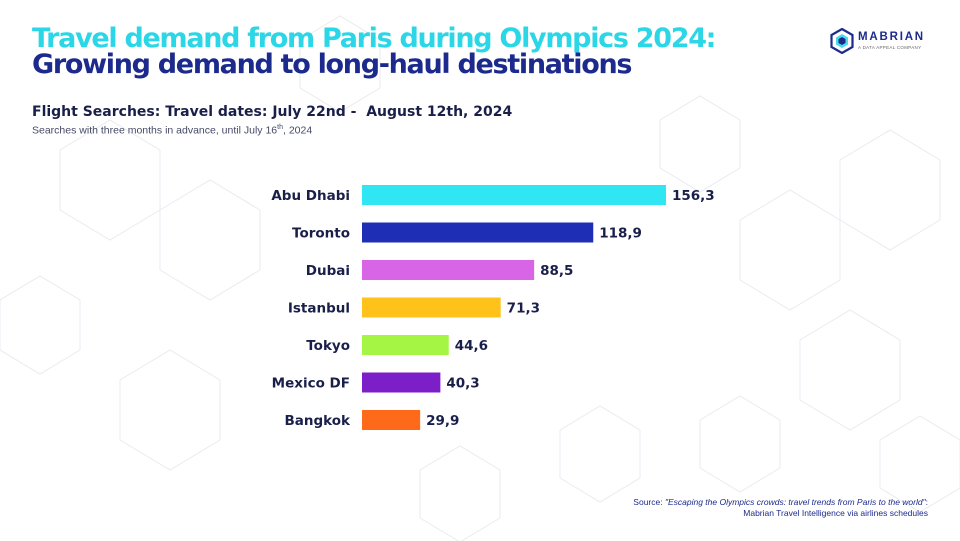  I want to click on category-label-bangkok: Bangkok, so click(317, 421).